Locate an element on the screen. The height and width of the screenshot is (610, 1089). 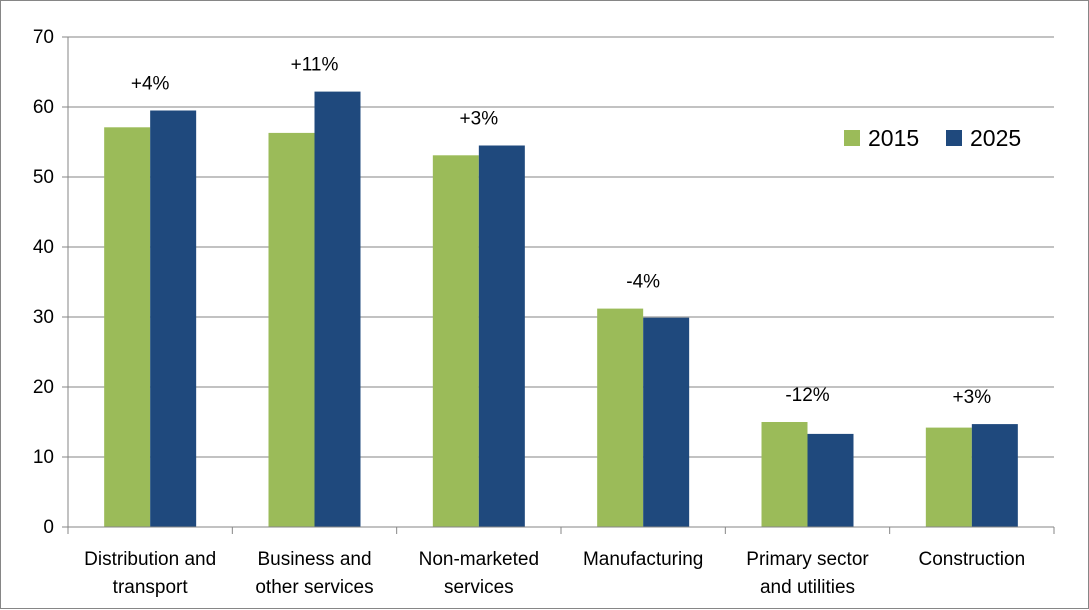
y-tick-label: 20 is located at coordinates (43, 387).